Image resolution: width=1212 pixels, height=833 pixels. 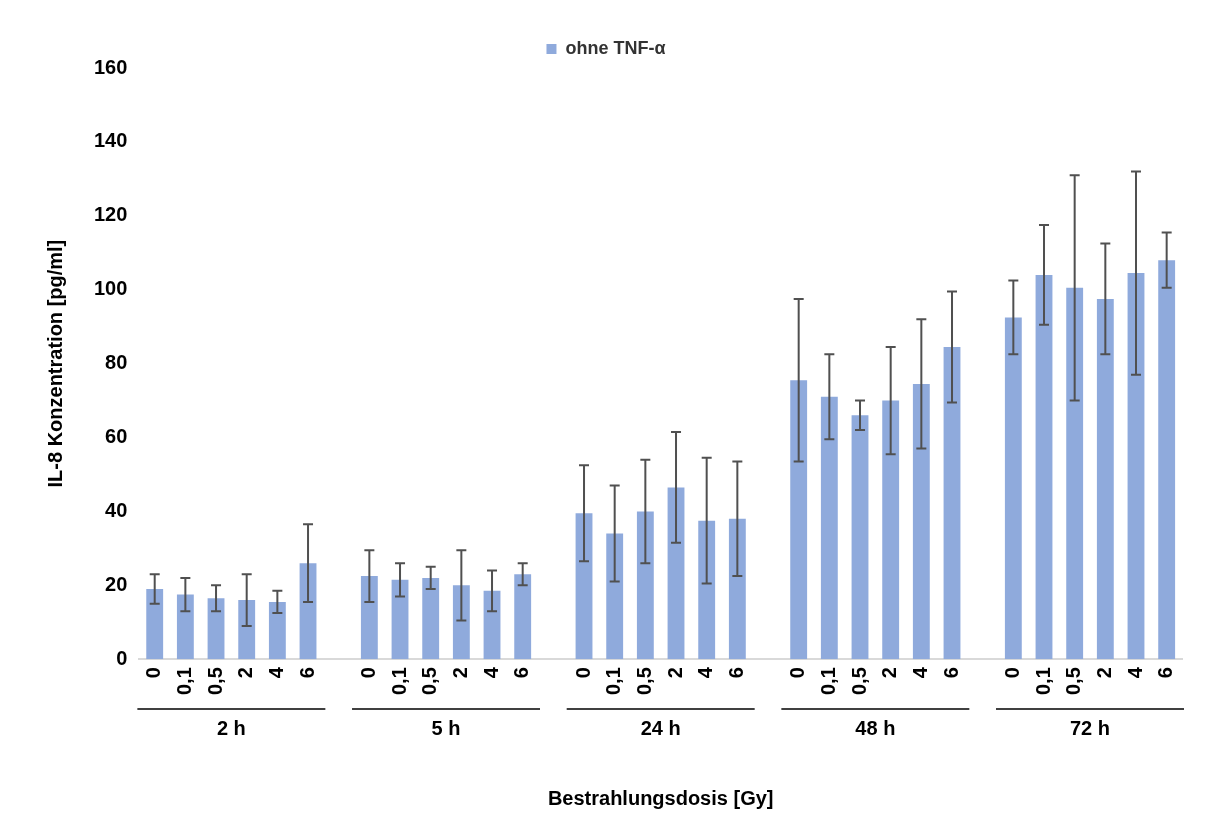 What do you see at coordinates (660, 727) in the screenshot?
I see `text: 24 h` at bounding box center [660, 727].